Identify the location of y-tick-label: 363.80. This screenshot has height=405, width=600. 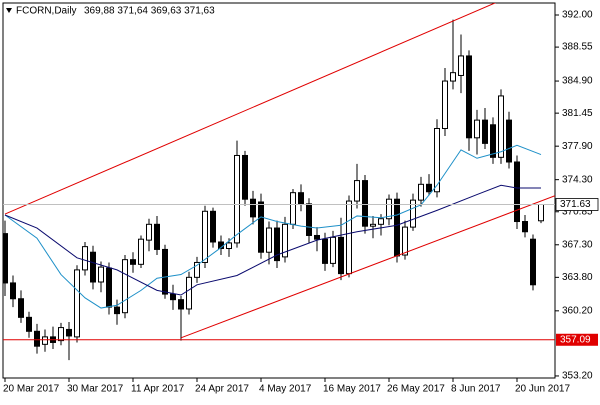
(577, 277).